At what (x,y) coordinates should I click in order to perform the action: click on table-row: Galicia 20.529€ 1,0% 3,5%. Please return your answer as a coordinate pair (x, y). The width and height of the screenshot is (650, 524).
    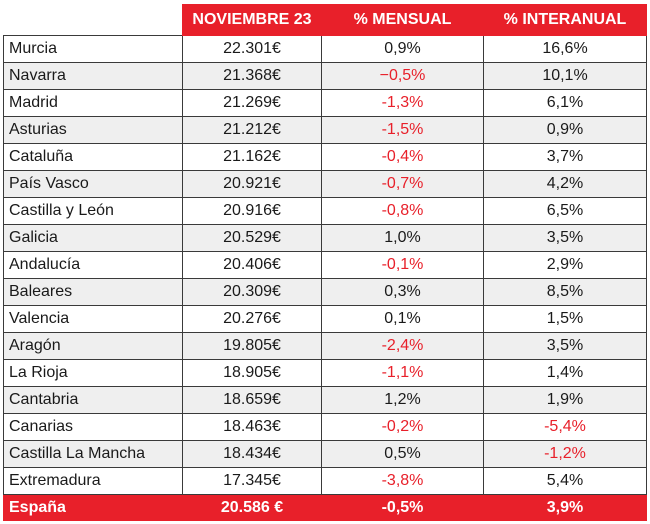
    Looking at the image, I should click on (325, 238).